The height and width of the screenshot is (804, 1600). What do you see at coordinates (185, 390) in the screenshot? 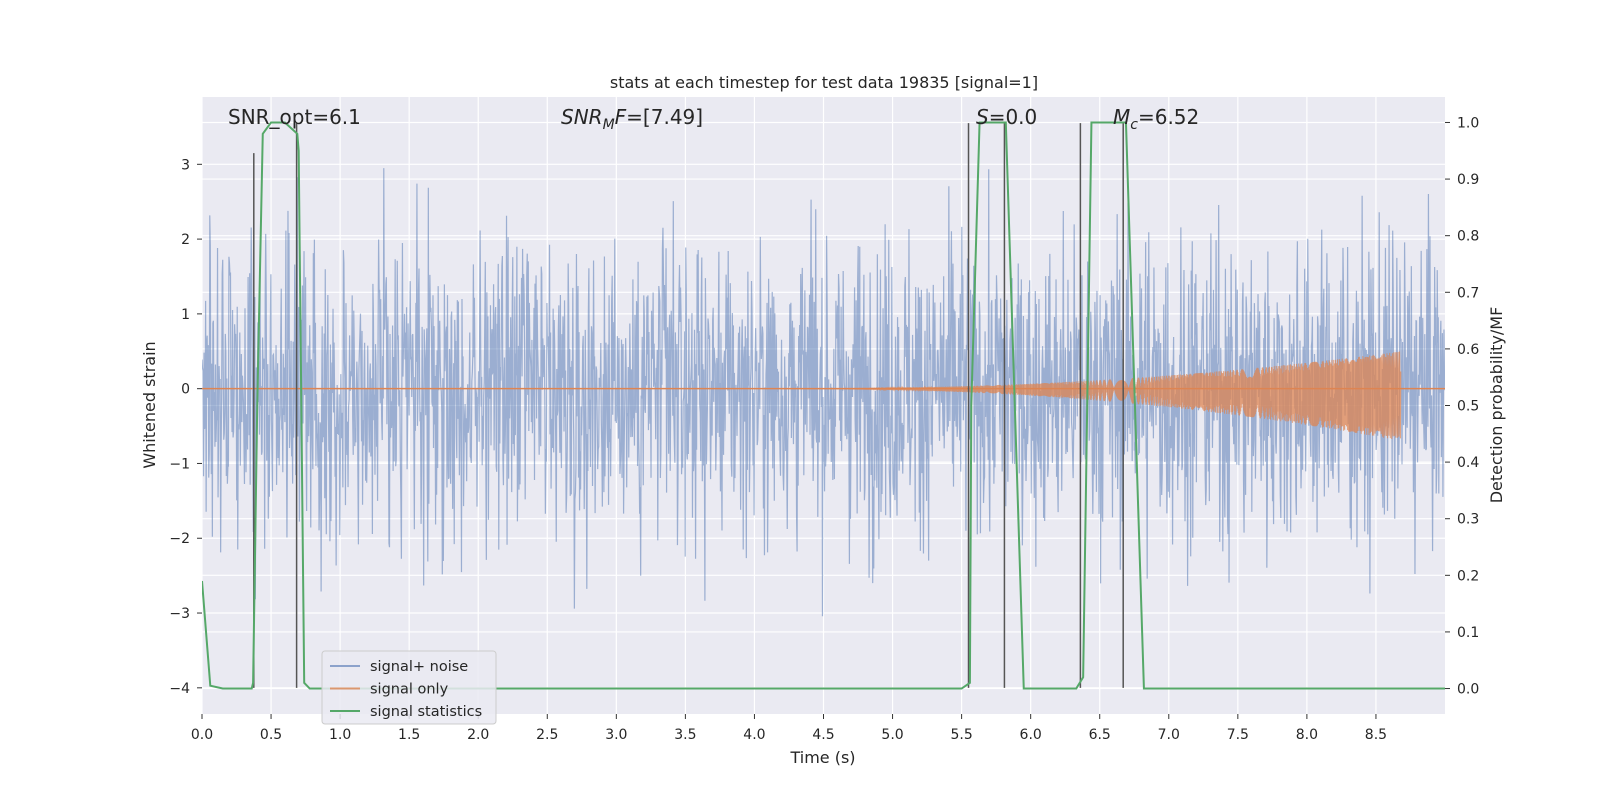
I see `y-tick-label-left: 0` at bounding box center [185, 390].